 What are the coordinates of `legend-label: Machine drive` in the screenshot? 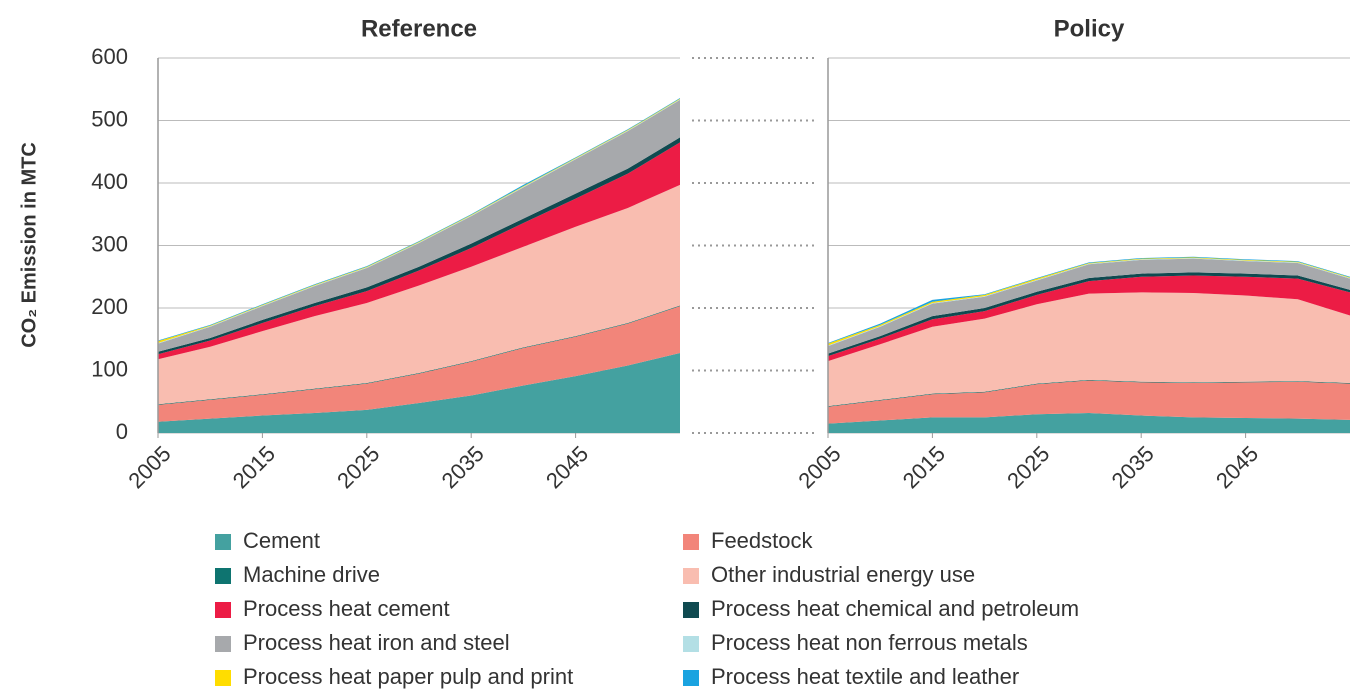 It's located at (311, 574).